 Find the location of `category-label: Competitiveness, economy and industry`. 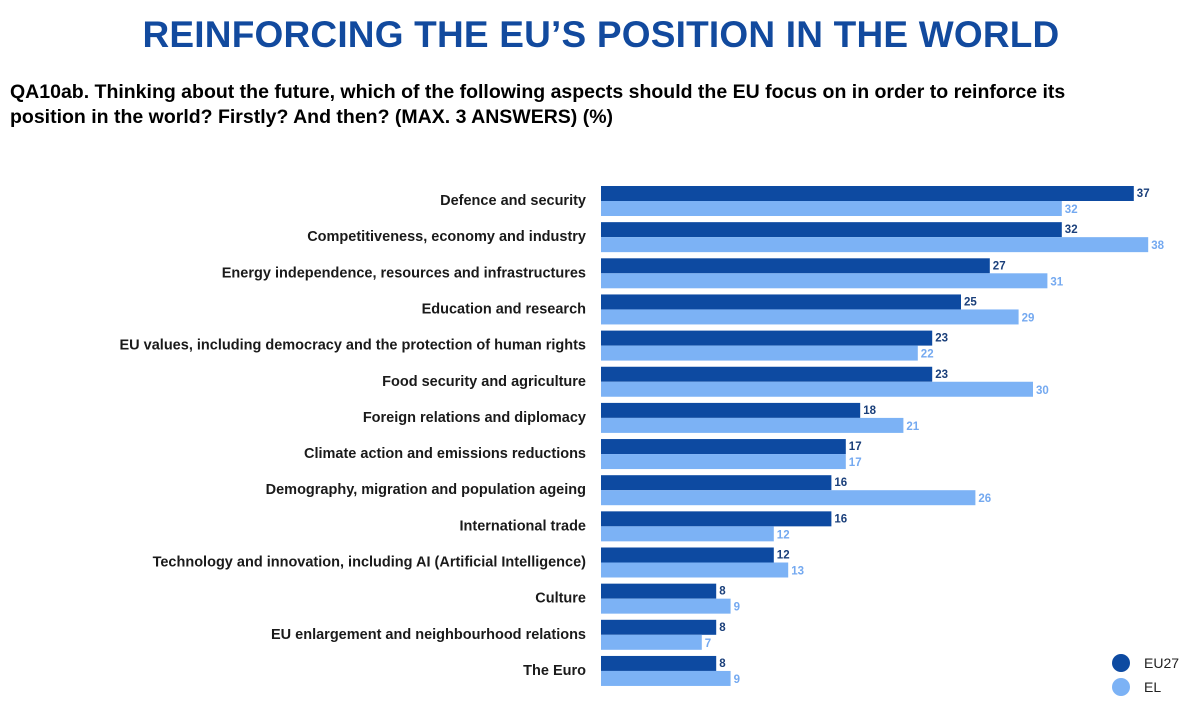

category-label: Competitiveness, economy and industry is located at coordinates (446, 237).